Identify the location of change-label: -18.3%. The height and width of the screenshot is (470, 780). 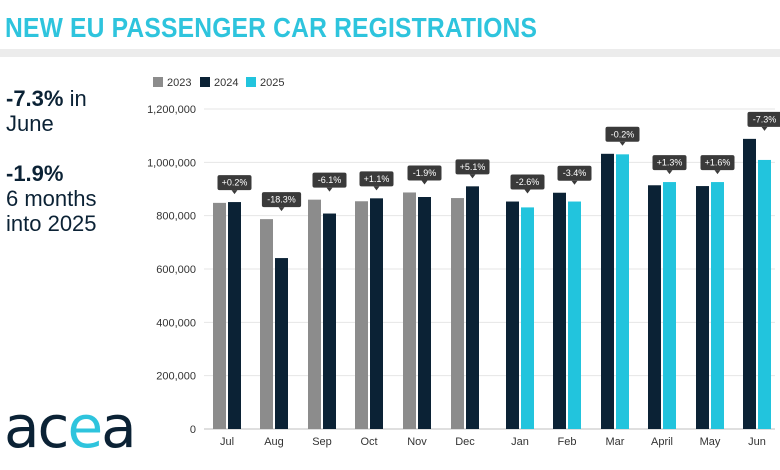
(281, 200).